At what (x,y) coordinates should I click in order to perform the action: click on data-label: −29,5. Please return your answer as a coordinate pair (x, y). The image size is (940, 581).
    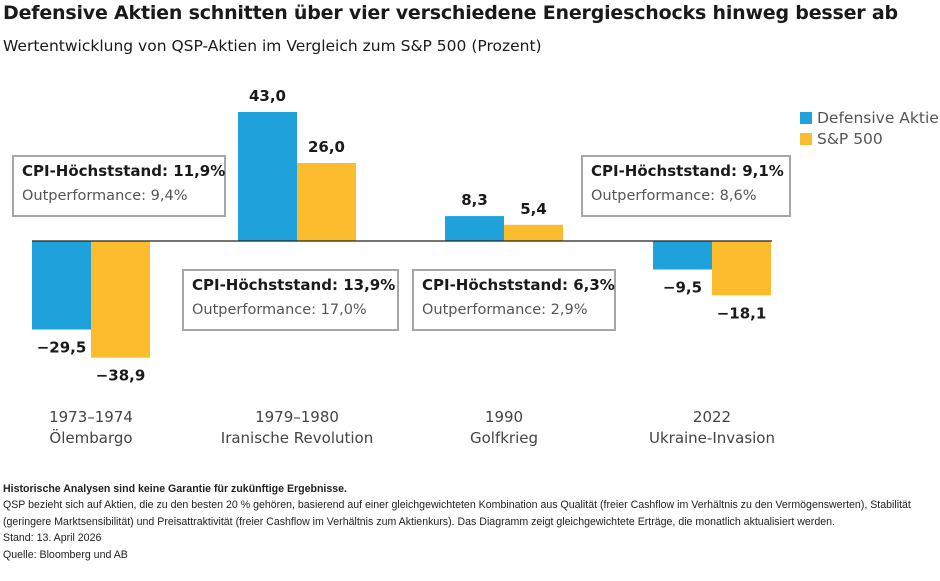
    Looking at the image, I should click on (62, 348).